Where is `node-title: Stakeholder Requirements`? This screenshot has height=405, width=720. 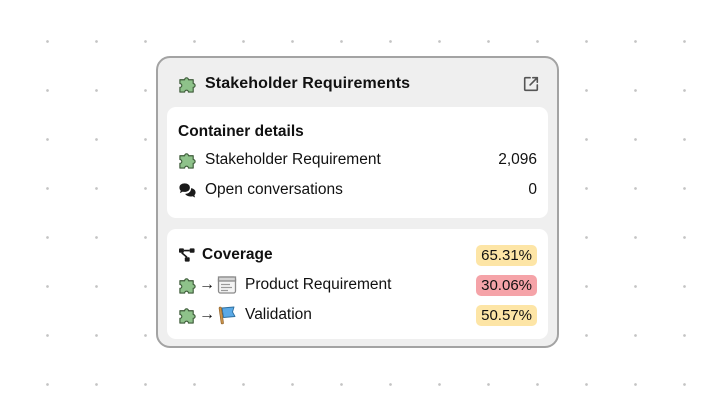
node-title: Stakeholder Requirements is located at coordinates (308, 83).